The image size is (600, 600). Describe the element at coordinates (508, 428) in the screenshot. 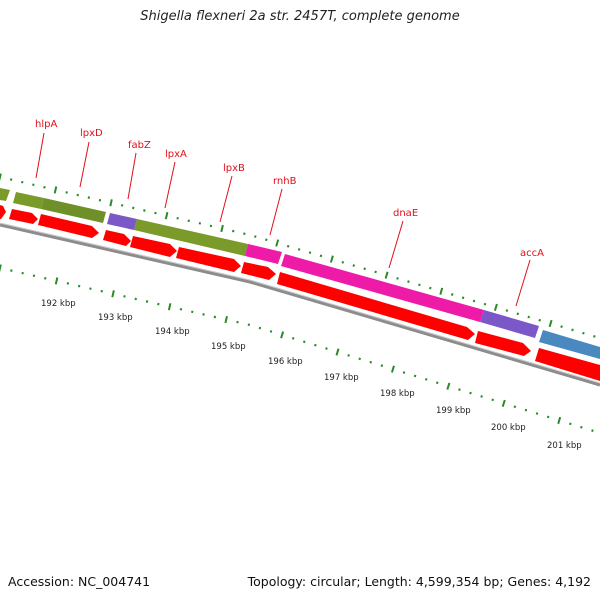

I see `ruler-label: 200 kbp` at that location.